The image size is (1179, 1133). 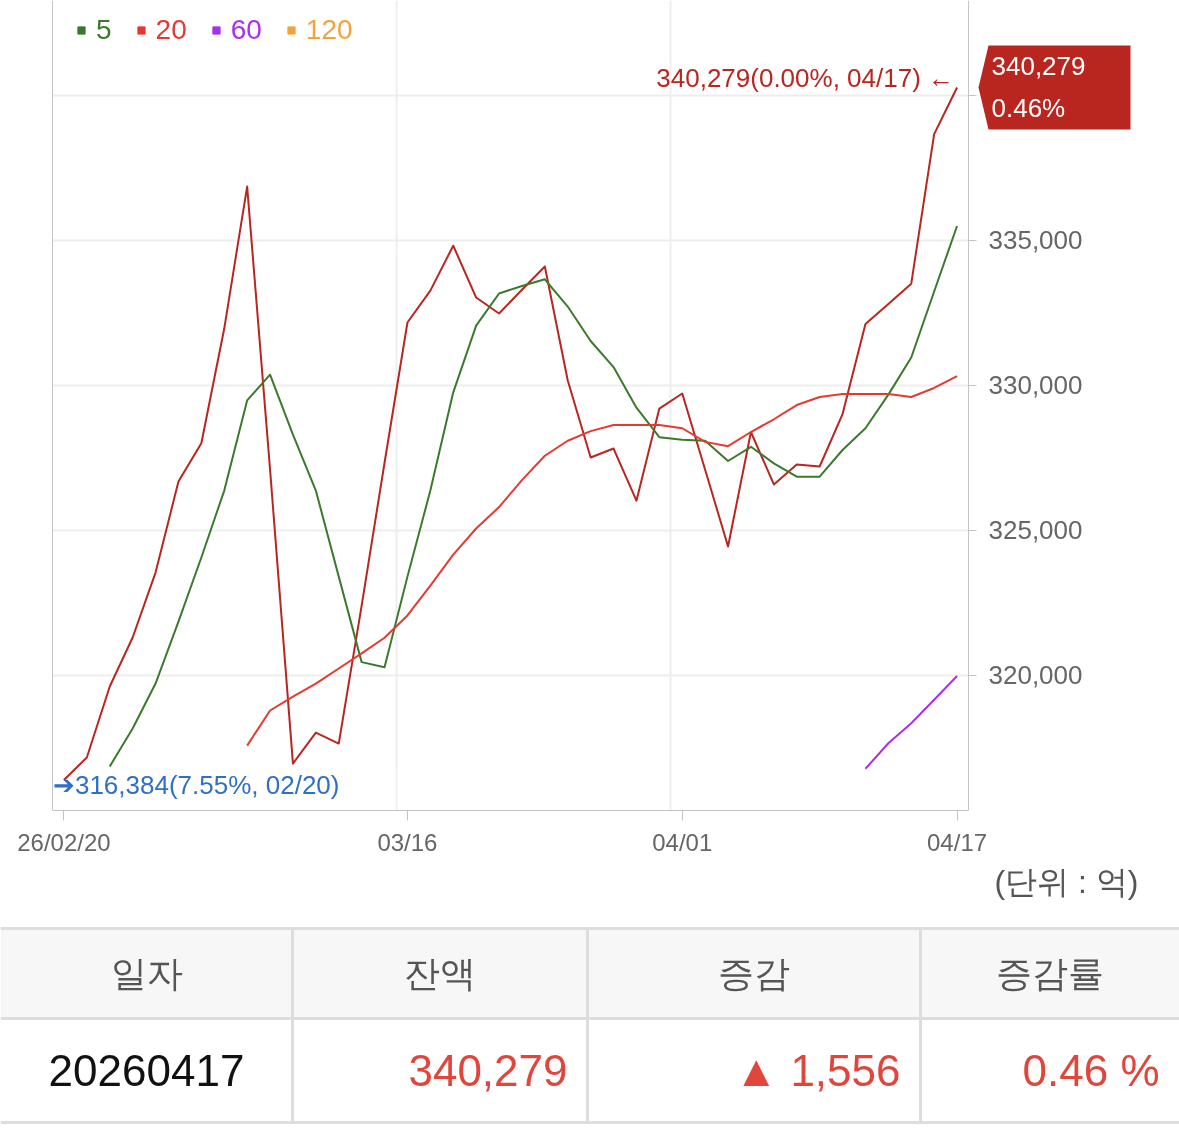 I want to click on text: 20260417, so click(x=146, y=1070).